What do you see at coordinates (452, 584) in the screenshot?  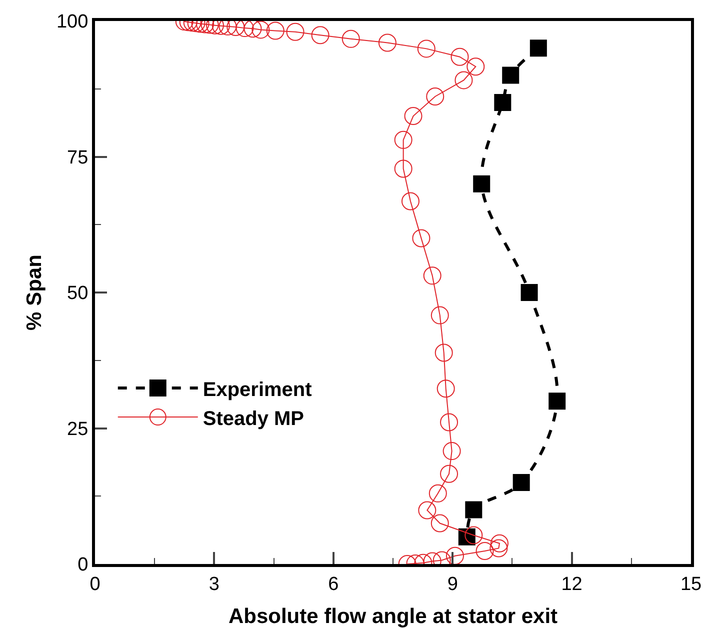 I see `x-tick-label: 9` at bounding box center [452, 584].